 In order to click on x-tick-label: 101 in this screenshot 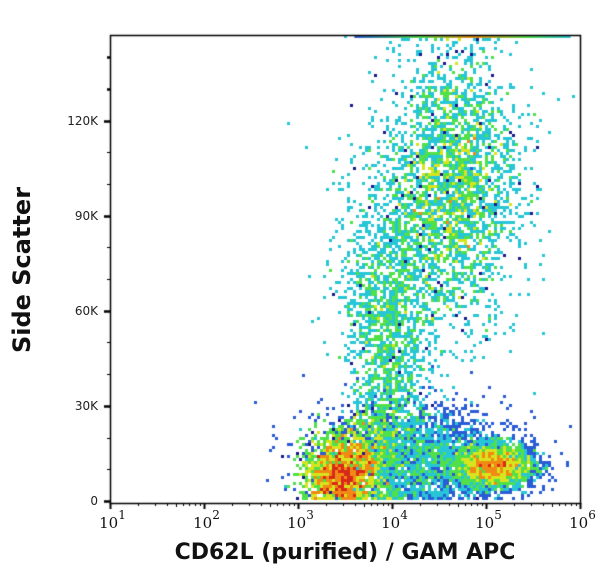, I will do `click(113, 520)`.